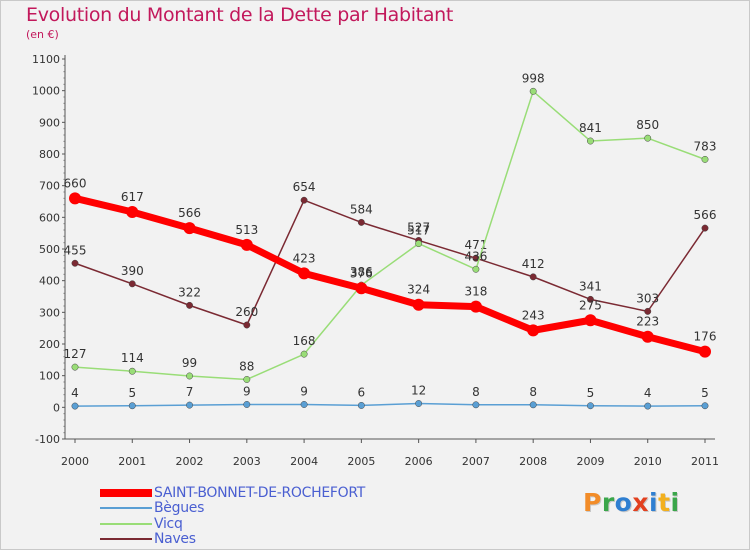 This screenshot has width=750, height=550. I want to click on chart-legend: SAINT-BONNET-DE-ROCHEFORT Bègues Vicq Naves, so click(232, 516).